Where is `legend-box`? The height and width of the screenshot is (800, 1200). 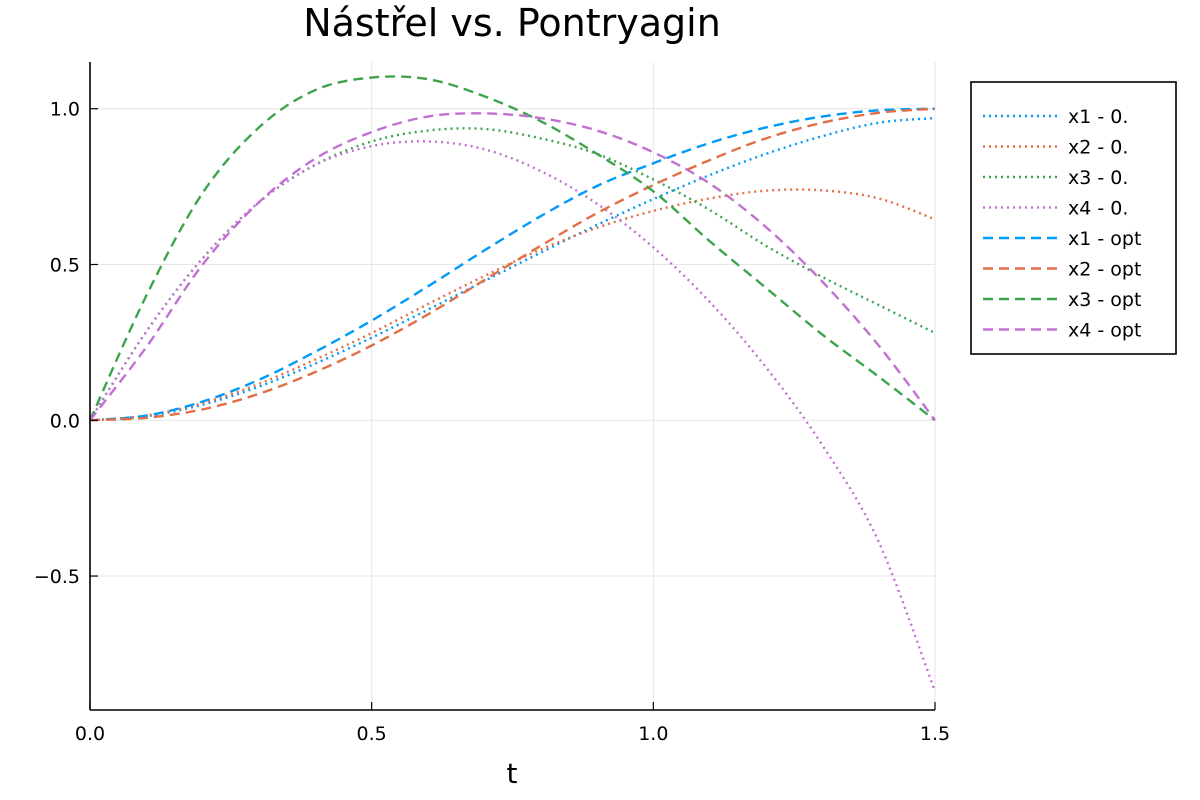
legend-box is located at coordinates (1073, 218).